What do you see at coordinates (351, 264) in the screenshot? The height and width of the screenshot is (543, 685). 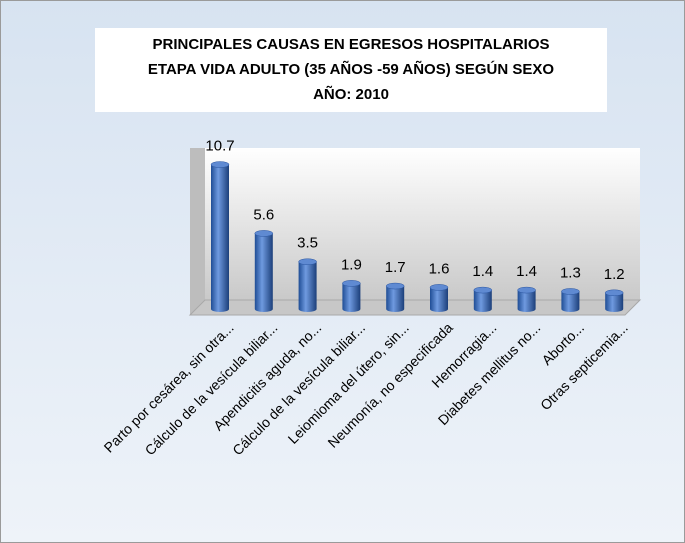 I see `value-label: 1.9` at bounding box center [351, 264].